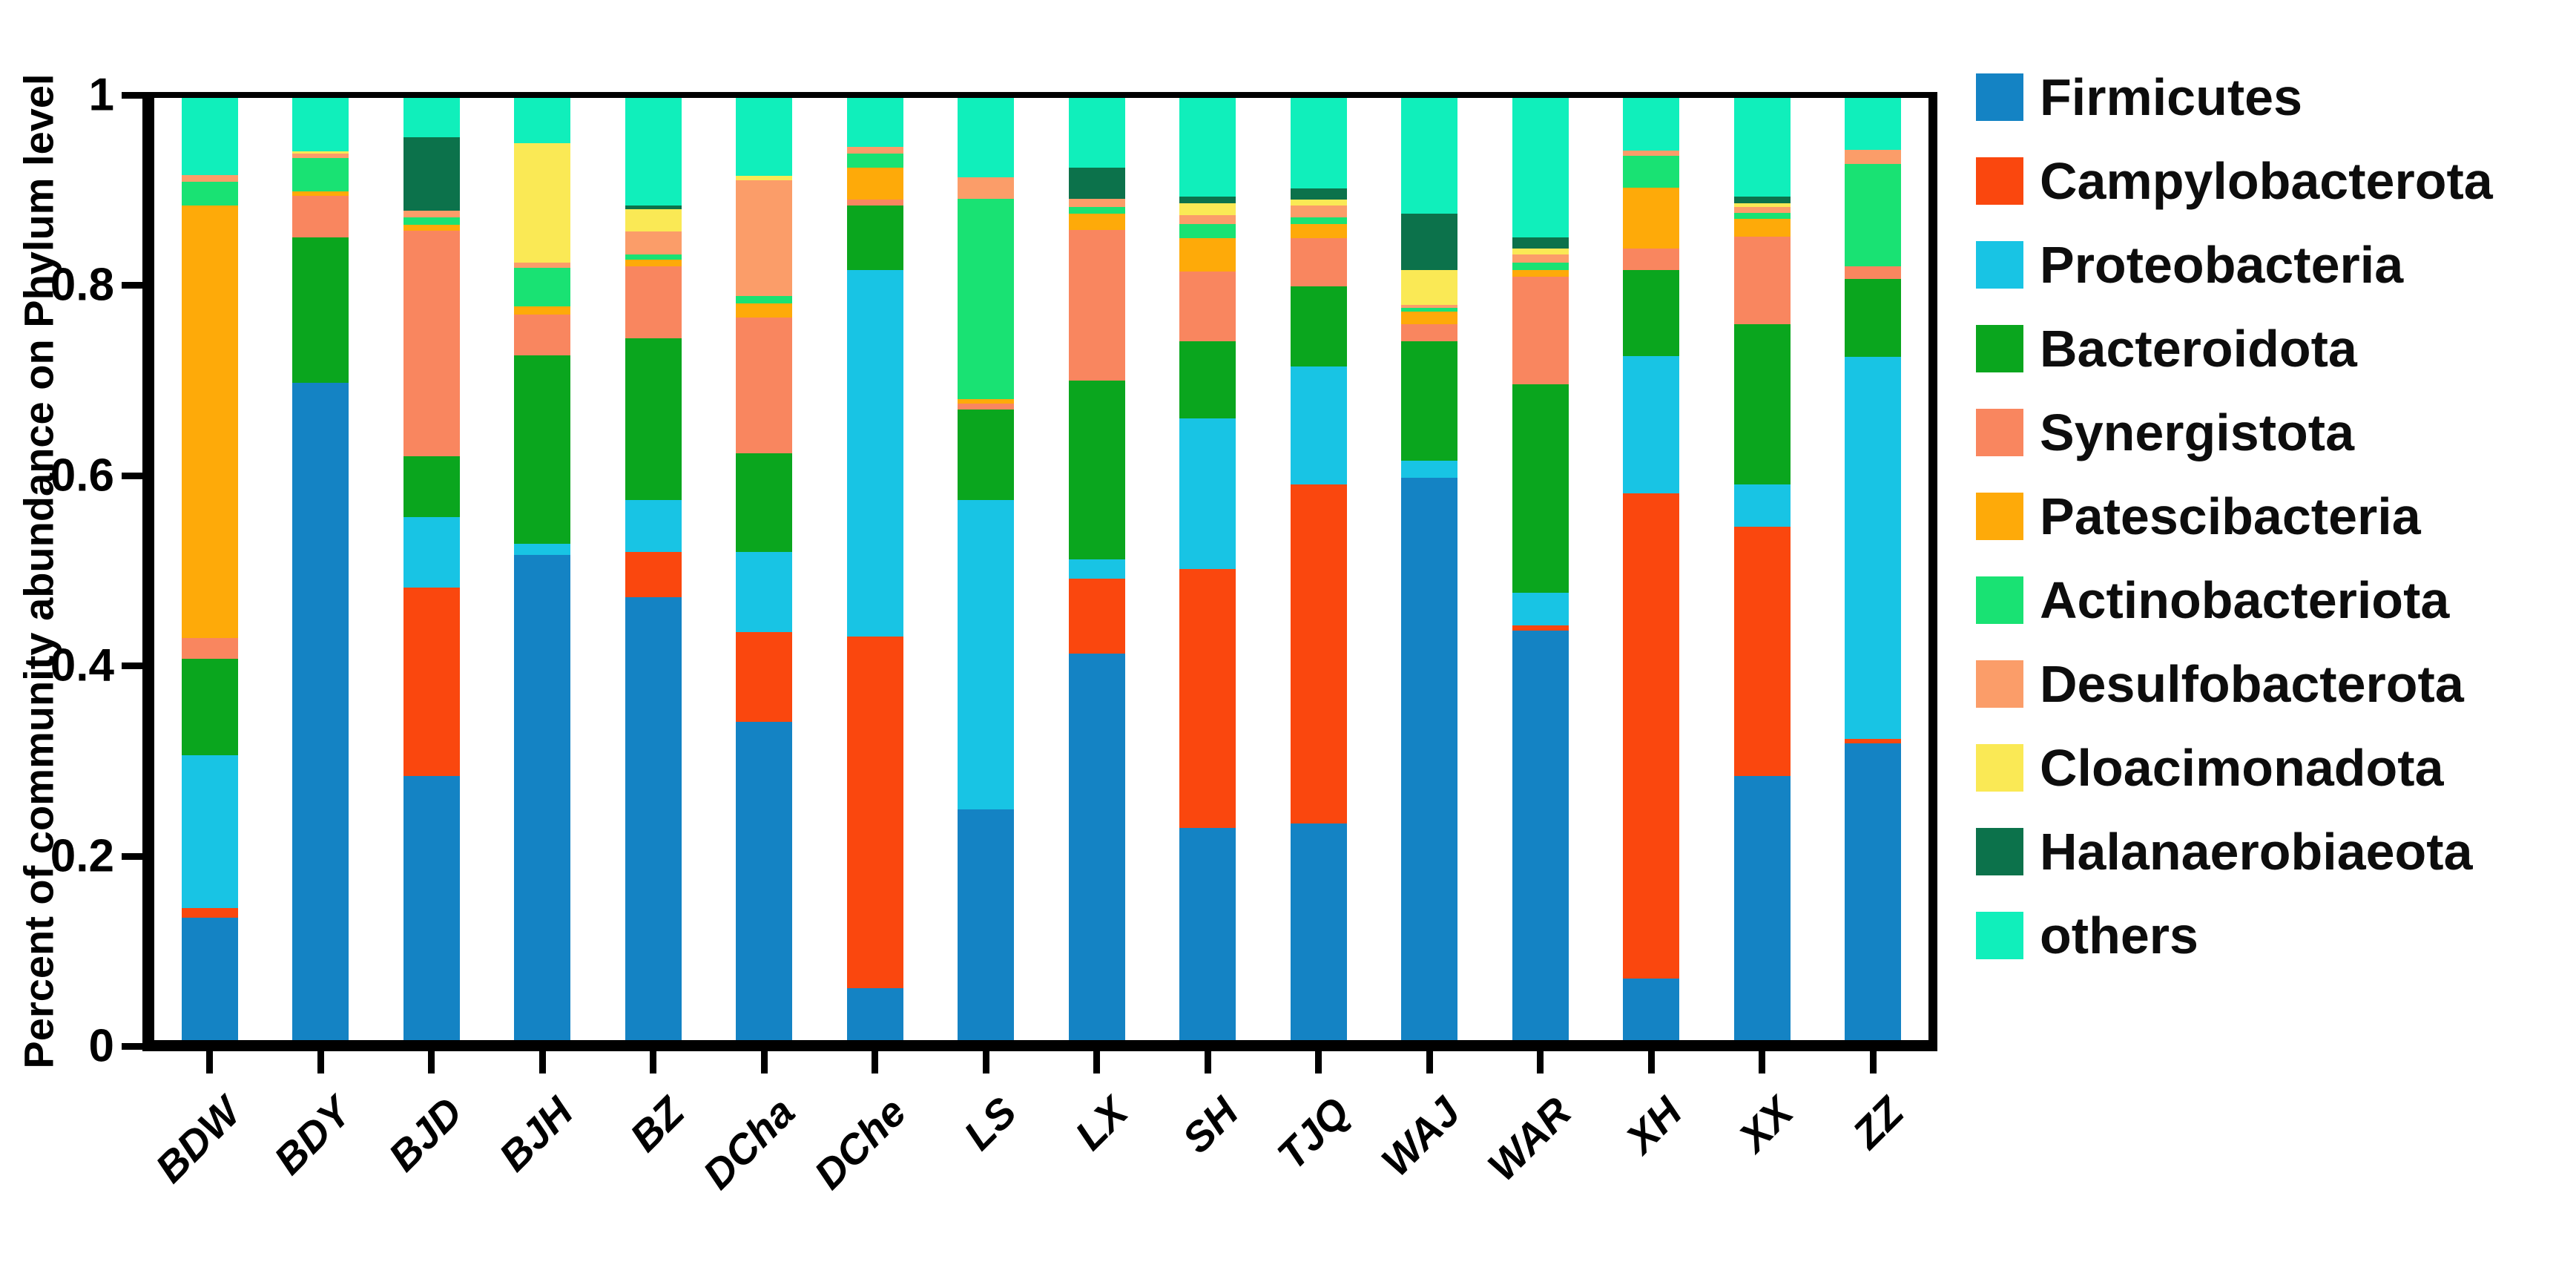 This screenshot has height=1279, width=2576. What do you see at coordinates (2000, 433) in the screenshot?
I see `legend-swatch-Synergistota` at bounding box center [2000, 433].